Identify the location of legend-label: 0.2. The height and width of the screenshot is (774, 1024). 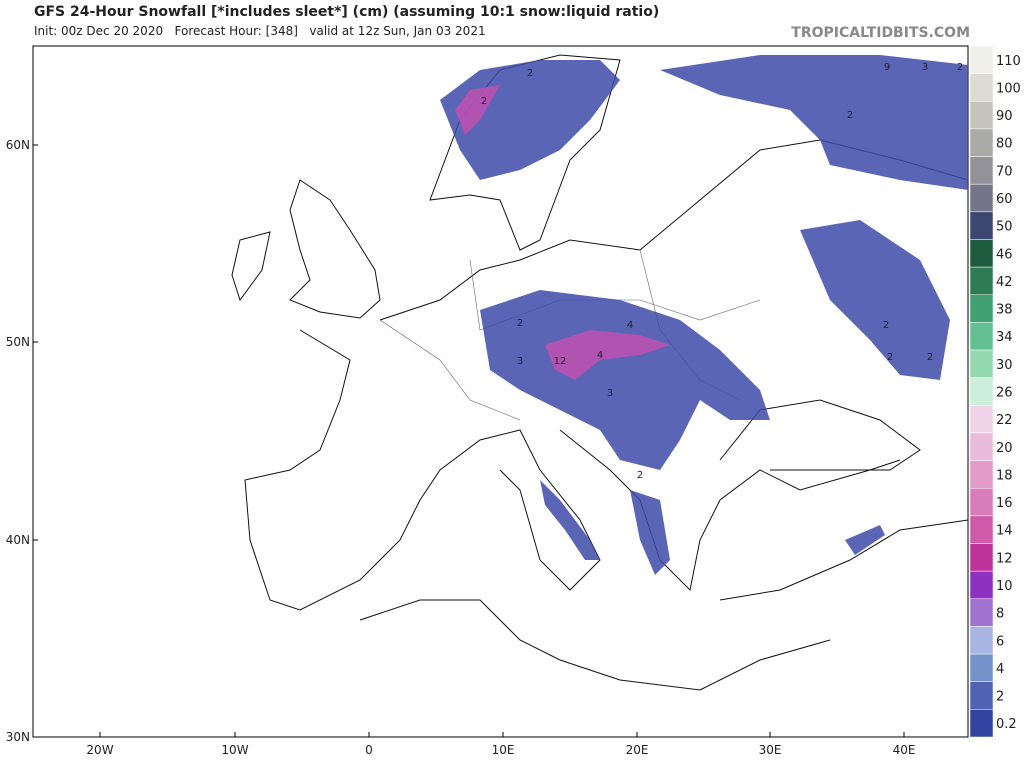
(1006, 724).